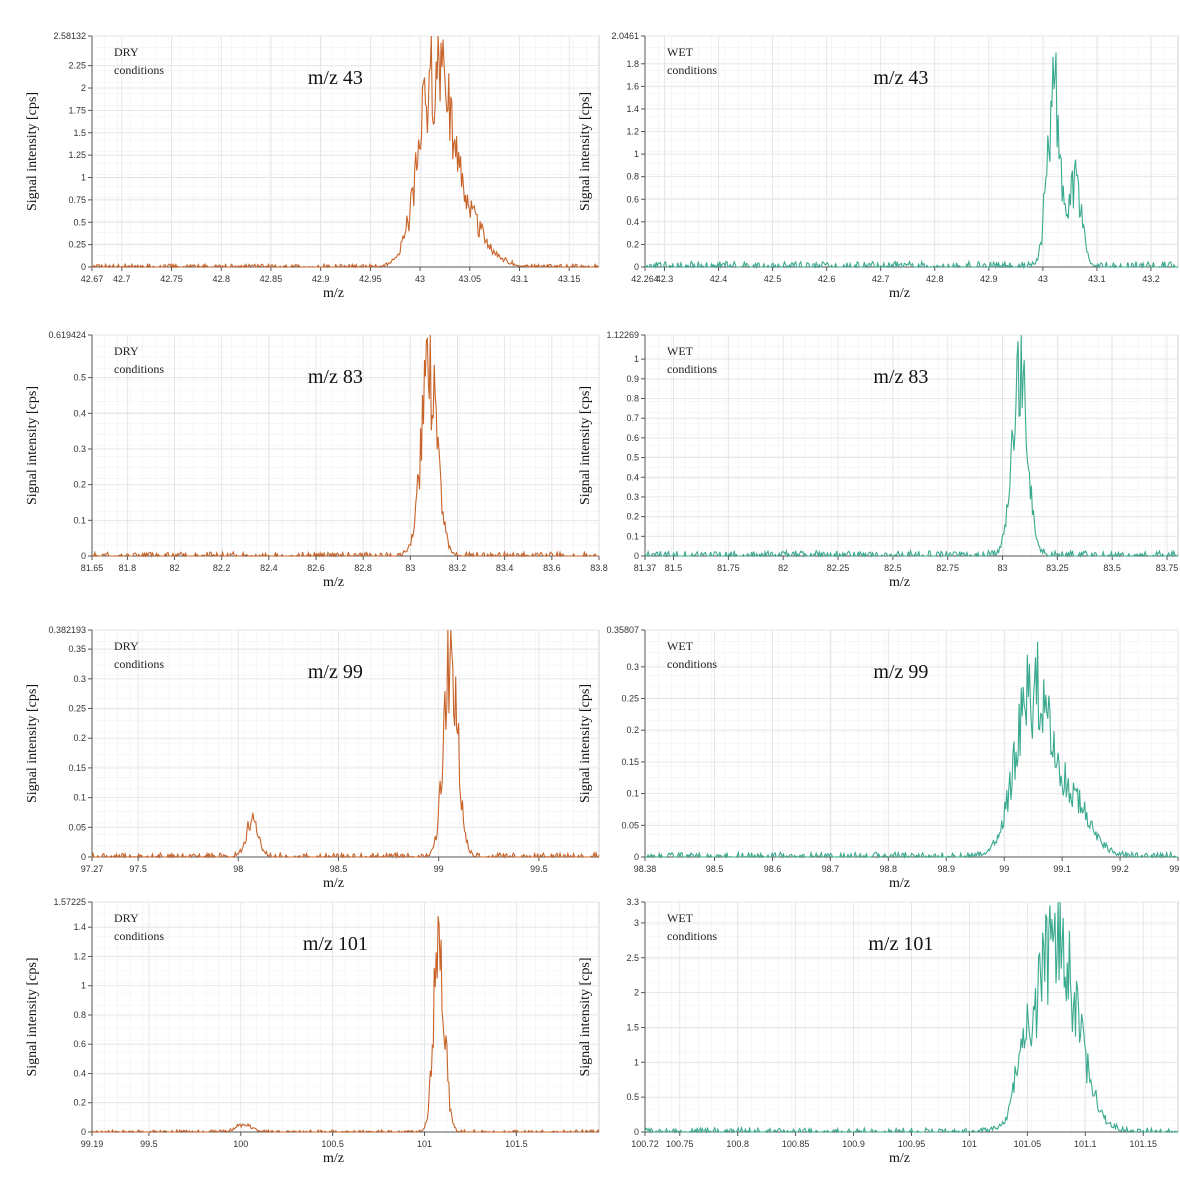  I want to click on x-tick-label: 101.15, so click(1143, 1144).